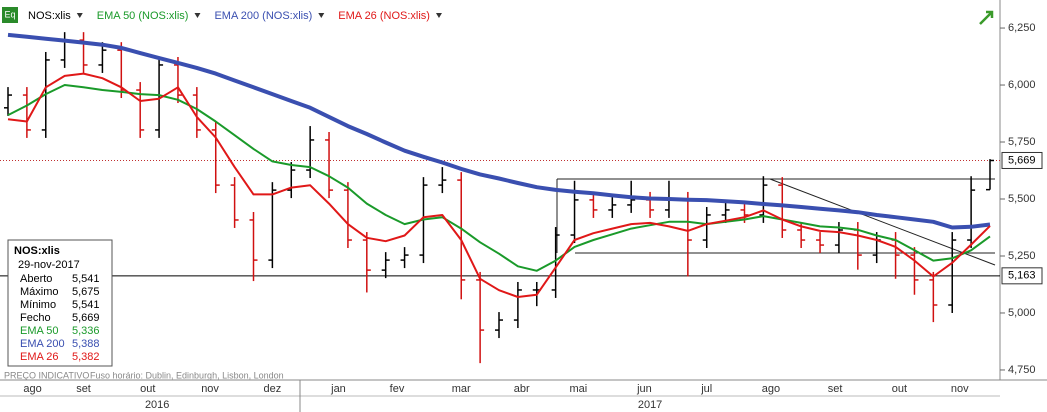 This screenshot has width=1047, height=412. Describe the element at coordinates (38, 305) in the screenshot. I see `info-label: Mínimo` at that location.